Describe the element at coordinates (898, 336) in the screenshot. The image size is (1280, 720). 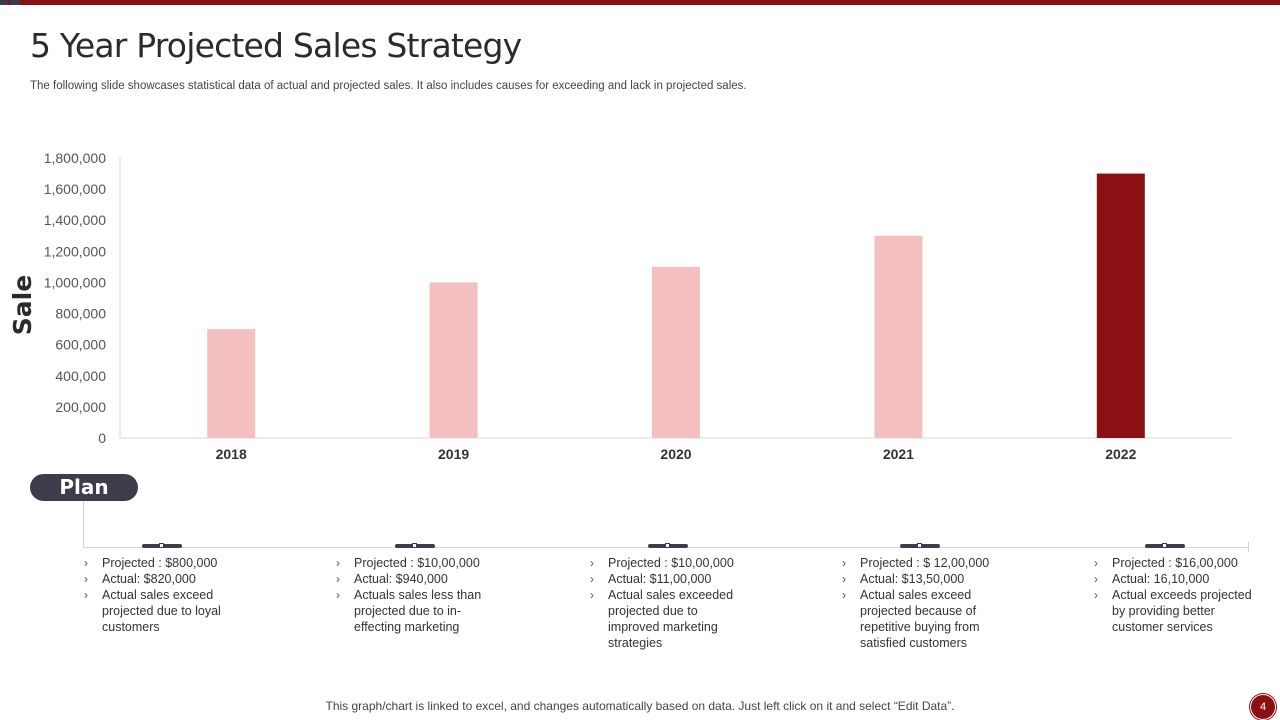
I see `bar-2021` at that location.